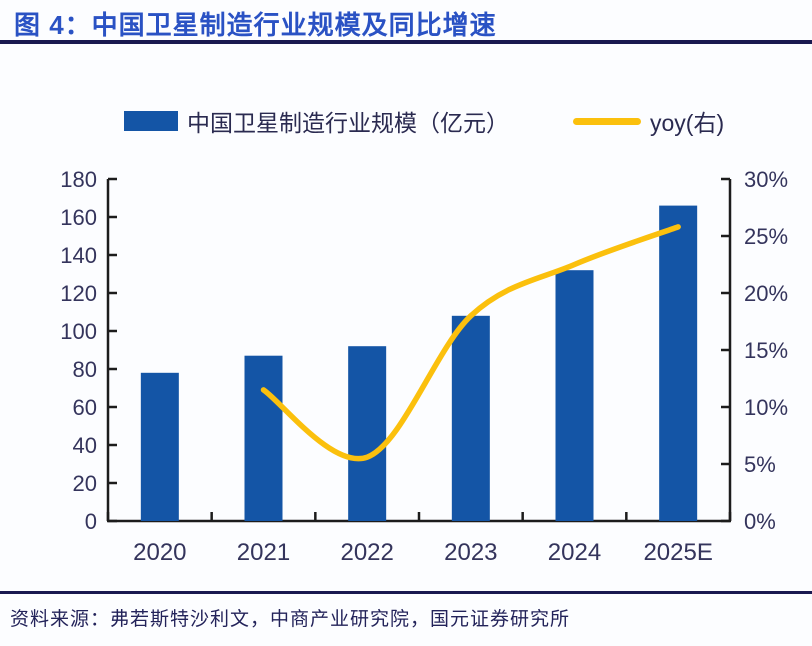 This screenshot has width=812, height=646. Describe the element at coordinates (159, 446) in the screenshot. I see `bar-2020` at that location.